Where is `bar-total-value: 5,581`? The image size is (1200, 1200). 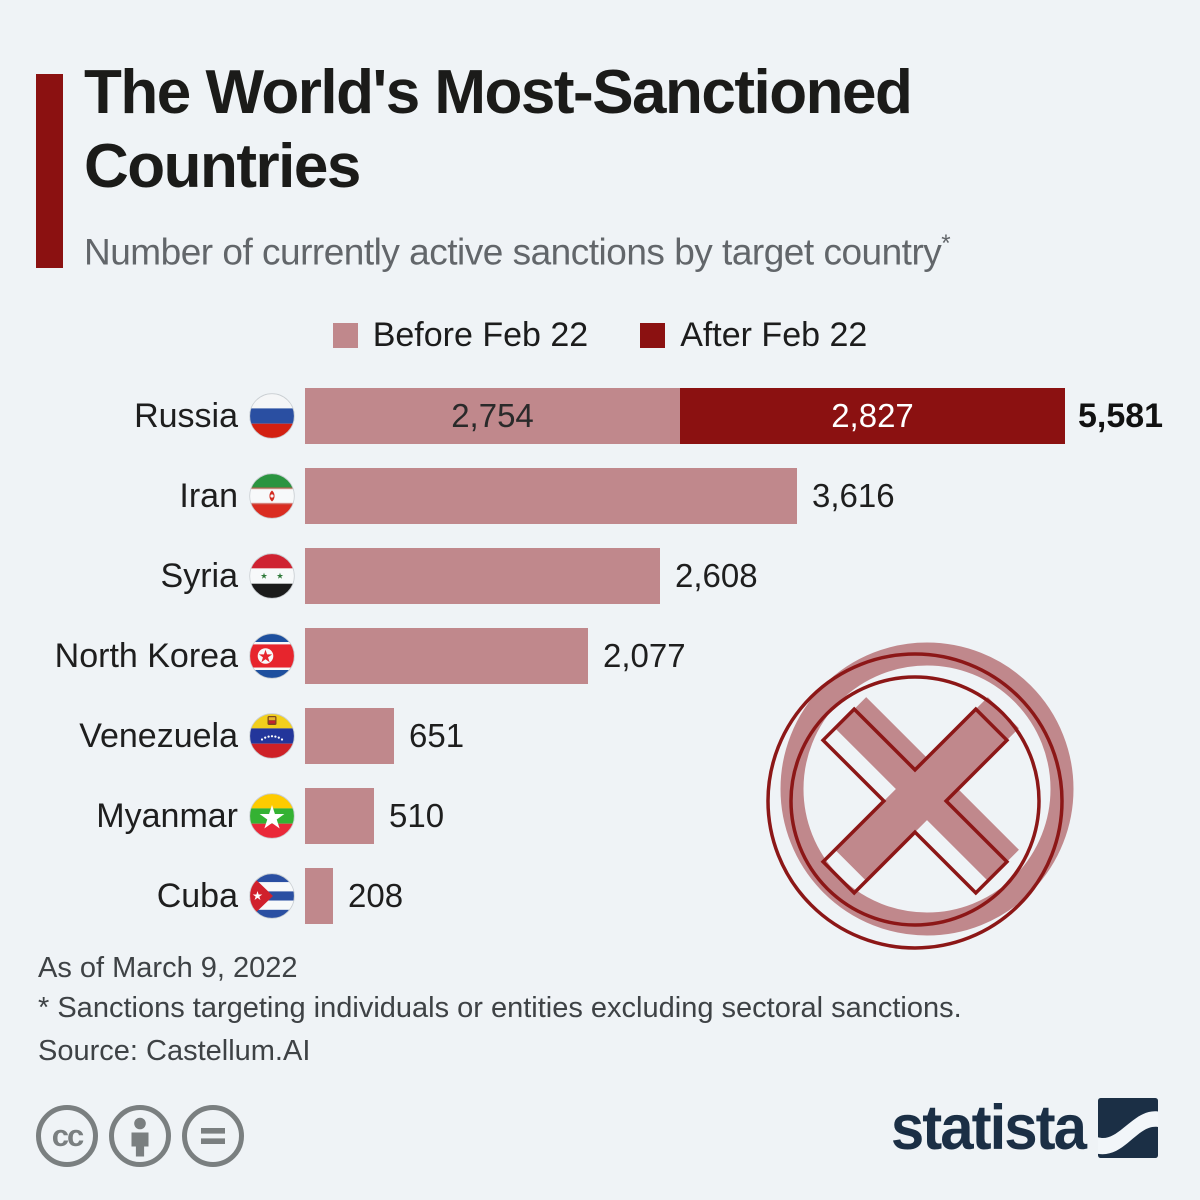
bar-total-value: 5,581 is located at coordinates (1121, 415).